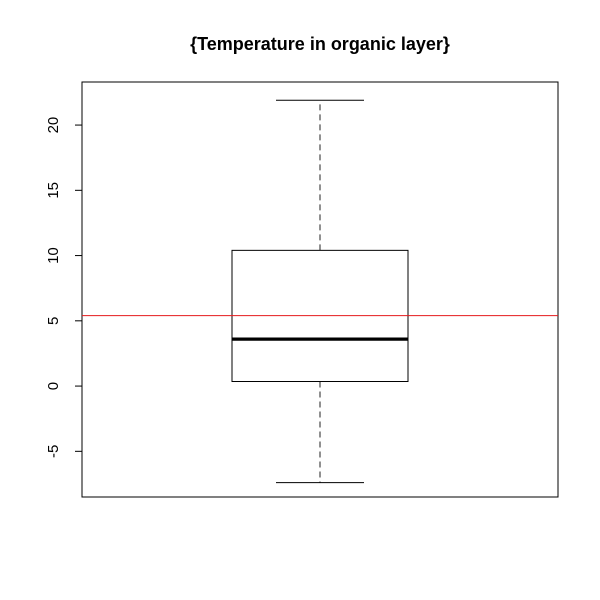 Image resolution: width=600 pixels, height=600 pixels. I want to click on y-tick-label-1: 0, so click(53, 386).